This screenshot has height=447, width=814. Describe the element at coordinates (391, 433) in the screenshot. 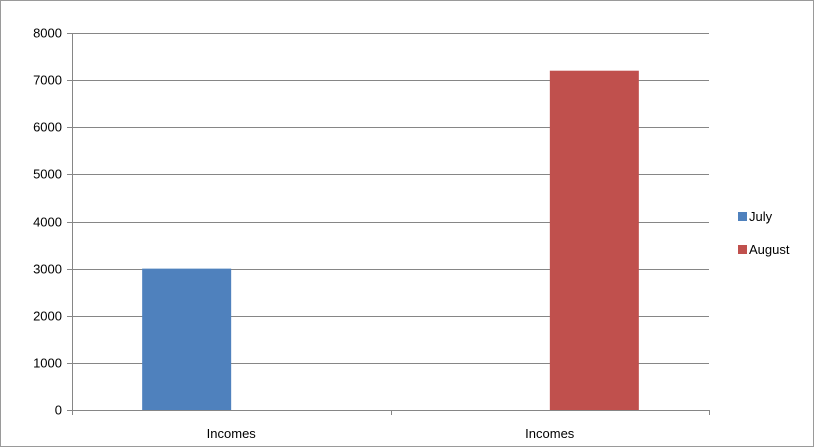

I see `x-tick-labels: Incomes Incomes` at that location.